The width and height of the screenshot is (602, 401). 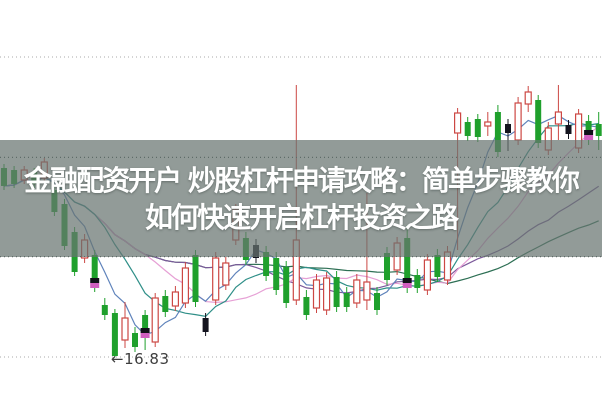 What do you see at coordinates (301, 256) in the screenshot?
I see `gridline-in-band-lower` at bounding box center [301, 256].